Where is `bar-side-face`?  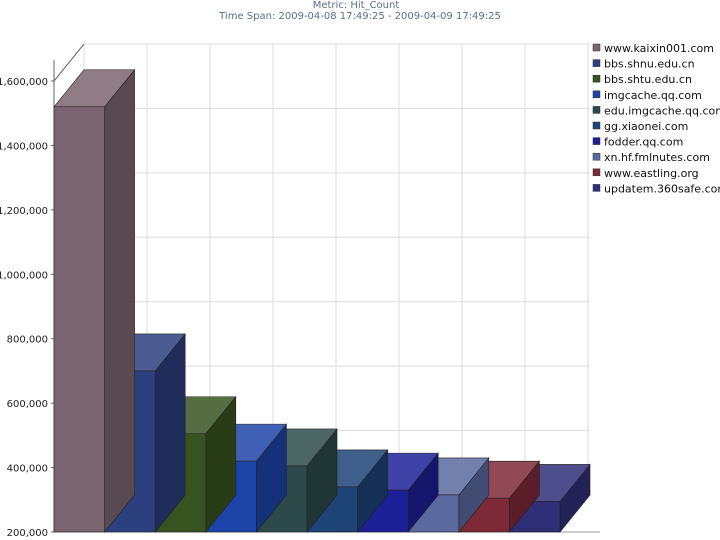
bar-side-face is located at coordinates (119, 300).